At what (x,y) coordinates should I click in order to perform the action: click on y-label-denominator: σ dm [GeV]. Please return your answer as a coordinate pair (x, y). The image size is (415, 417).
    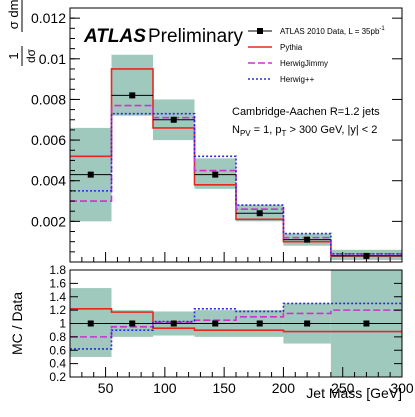
    Looking at the image, I should click on (13, 14).